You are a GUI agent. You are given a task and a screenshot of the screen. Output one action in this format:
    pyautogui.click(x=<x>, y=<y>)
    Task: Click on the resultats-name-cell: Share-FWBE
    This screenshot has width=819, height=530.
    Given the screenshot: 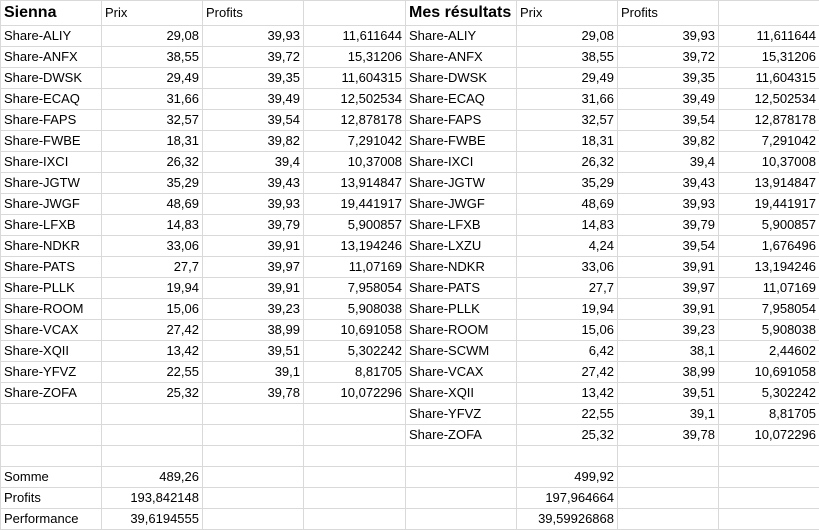 What is the action you would take?
    pyautogui.click(x=461, y=141)
    